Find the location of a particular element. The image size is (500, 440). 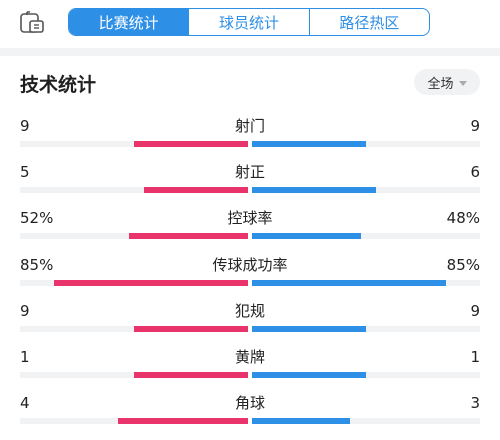

home-value: 5 is located at coordinates (25, 172).